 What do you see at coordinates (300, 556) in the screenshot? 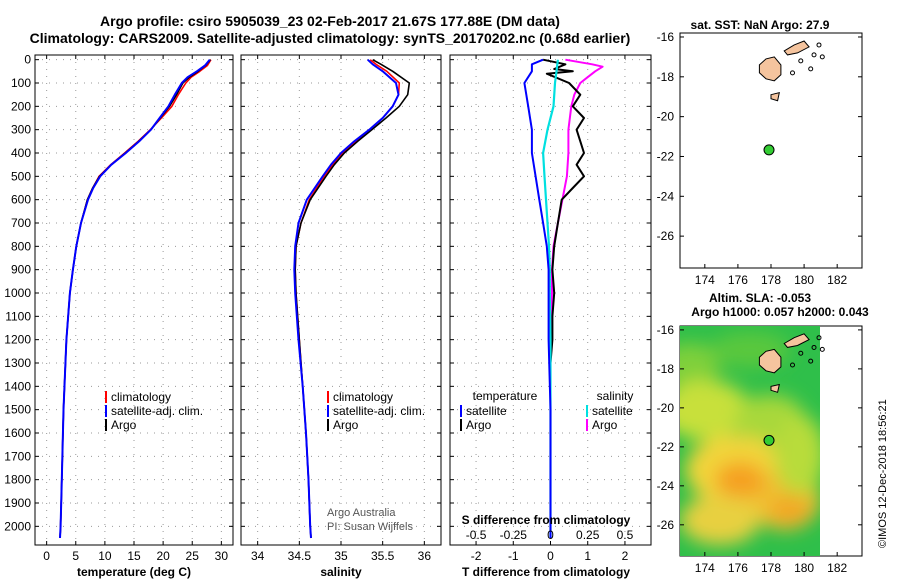
I see `sal-x-tick-label: 34.5` at bounding box center [300, 556].